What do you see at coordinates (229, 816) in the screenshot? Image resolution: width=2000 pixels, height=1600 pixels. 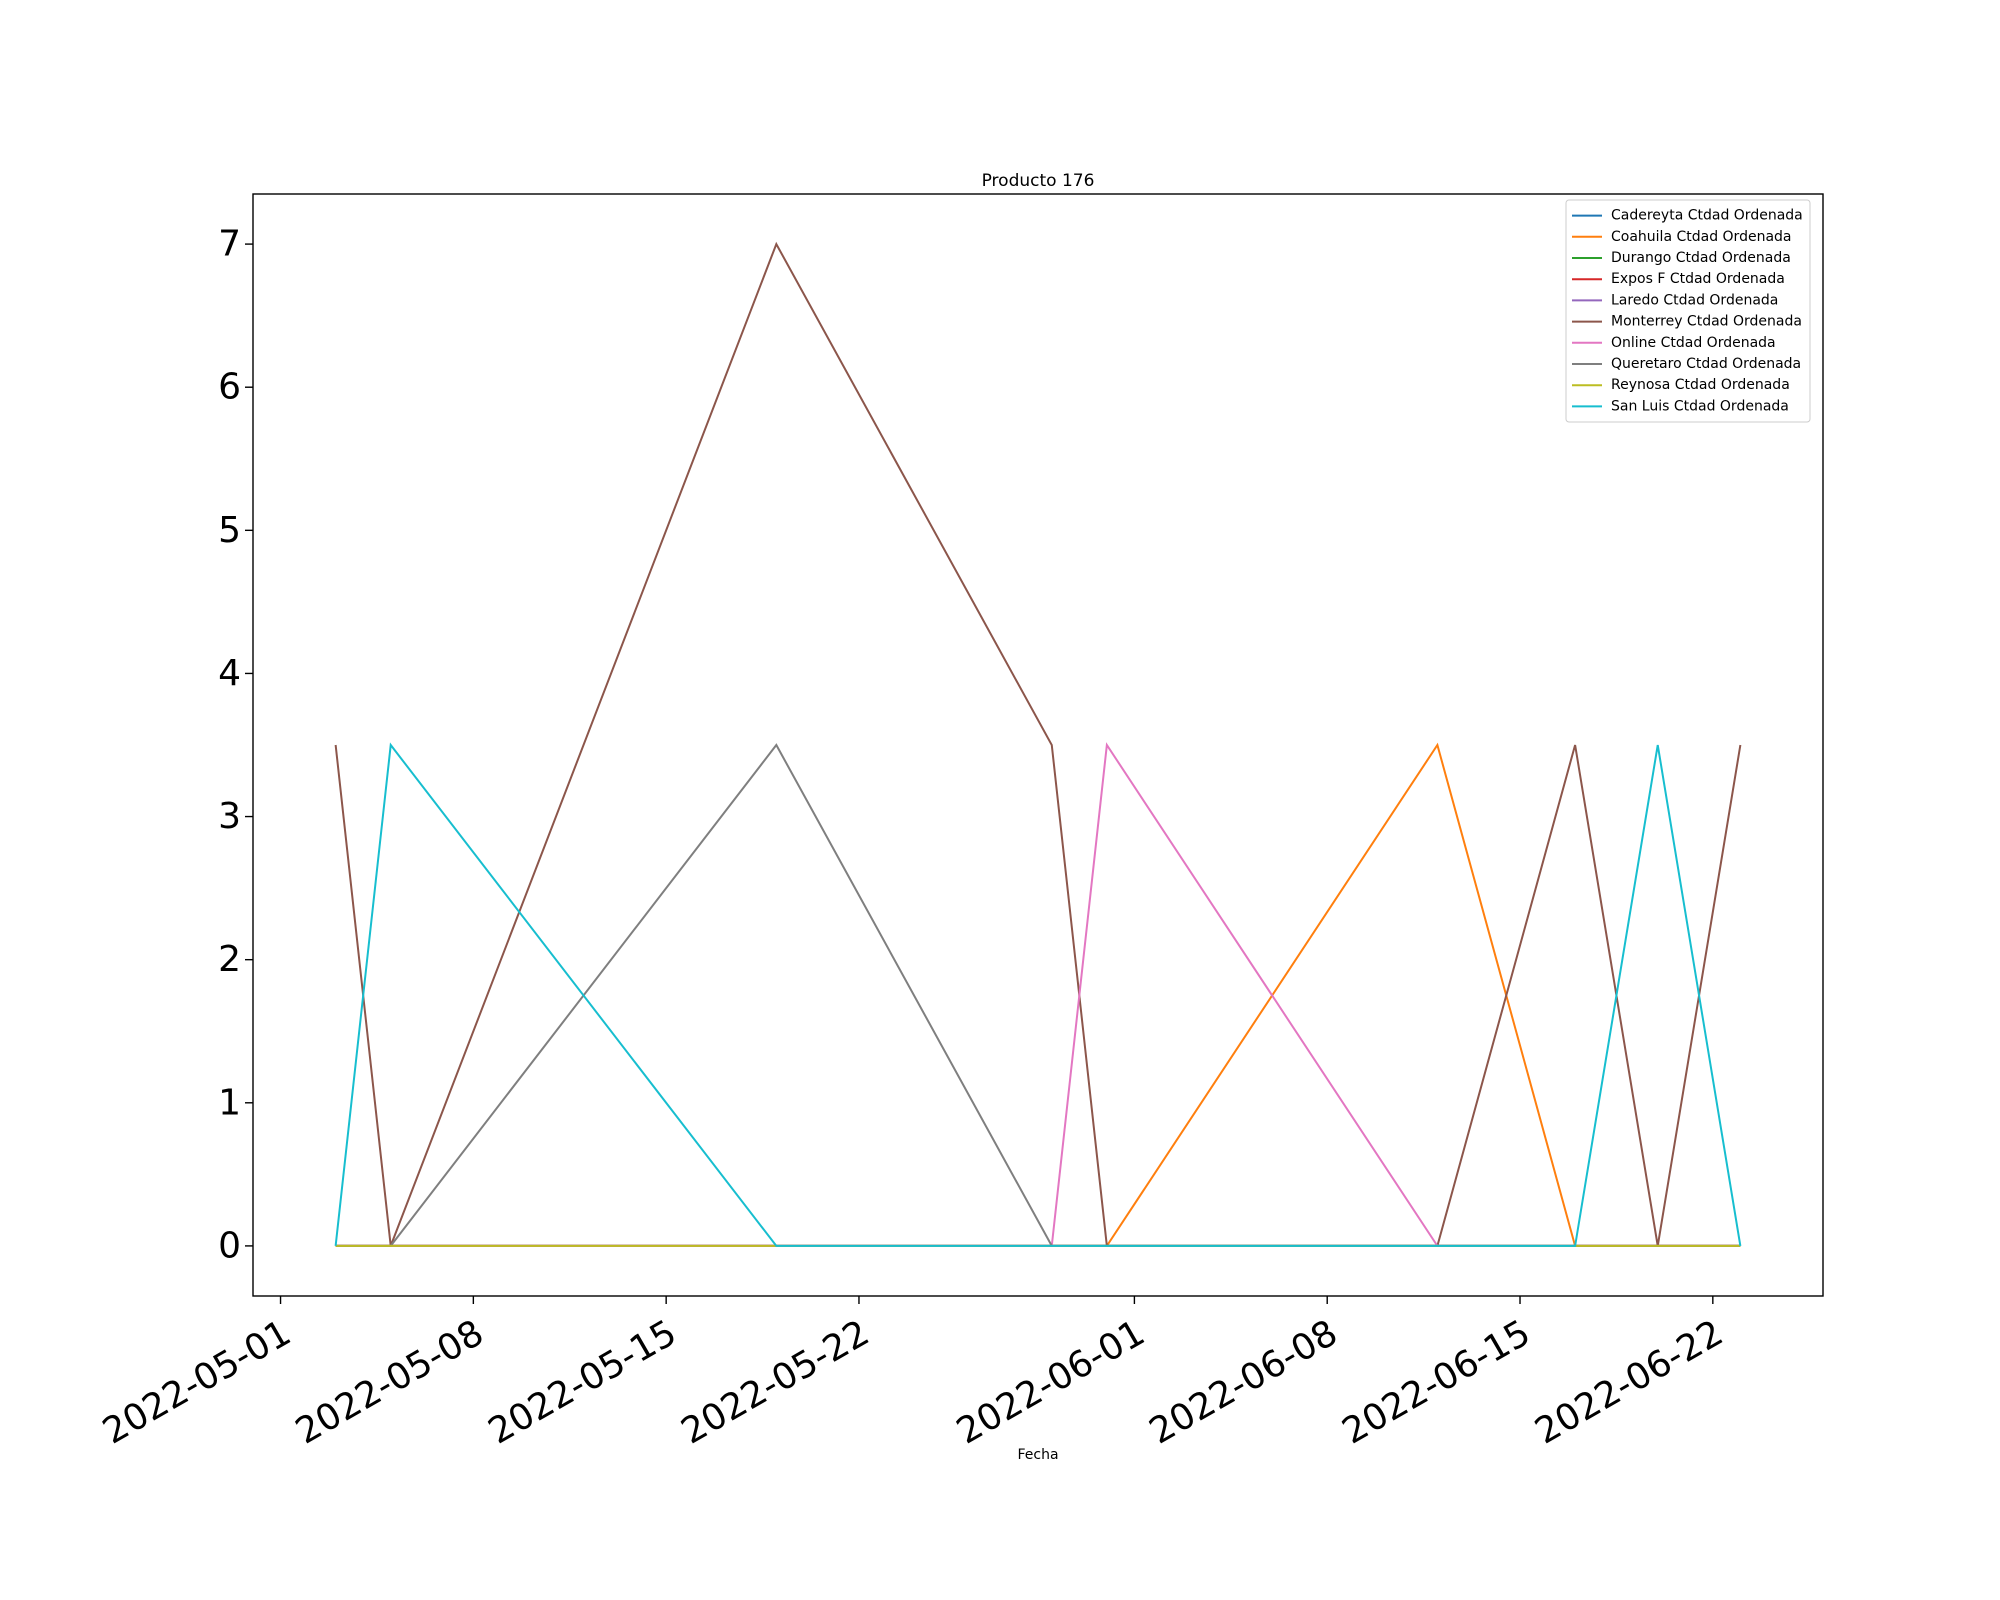 I see `y-tick-label: 3` at bounding box center [229, 816].